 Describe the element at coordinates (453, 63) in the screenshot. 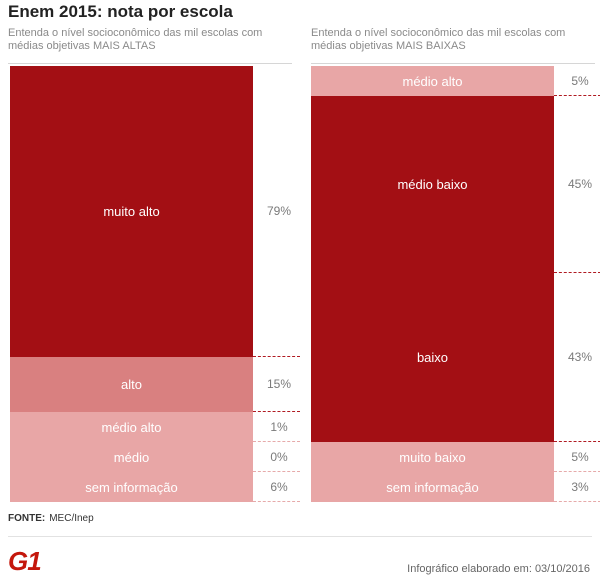

I see `right-divider` at that location.